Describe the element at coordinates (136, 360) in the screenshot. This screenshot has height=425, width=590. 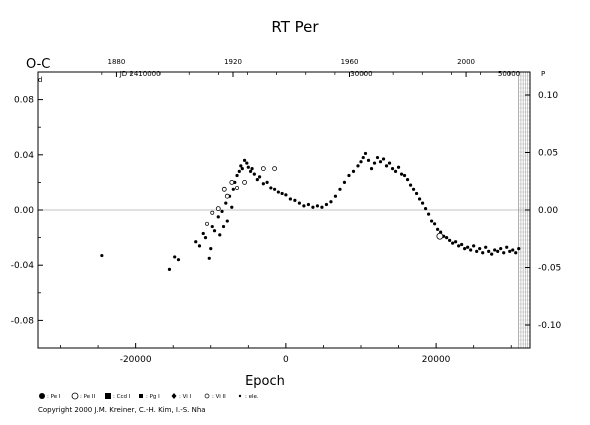
I see `x-tick-label: -20000` at that location.